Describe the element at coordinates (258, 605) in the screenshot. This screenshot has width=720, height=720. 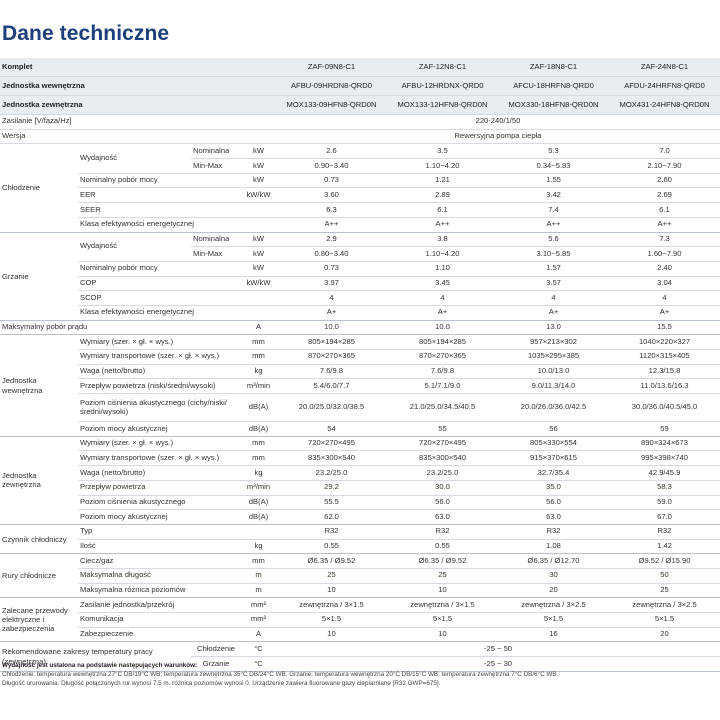
I see `unit-cell: mm²` at that location.